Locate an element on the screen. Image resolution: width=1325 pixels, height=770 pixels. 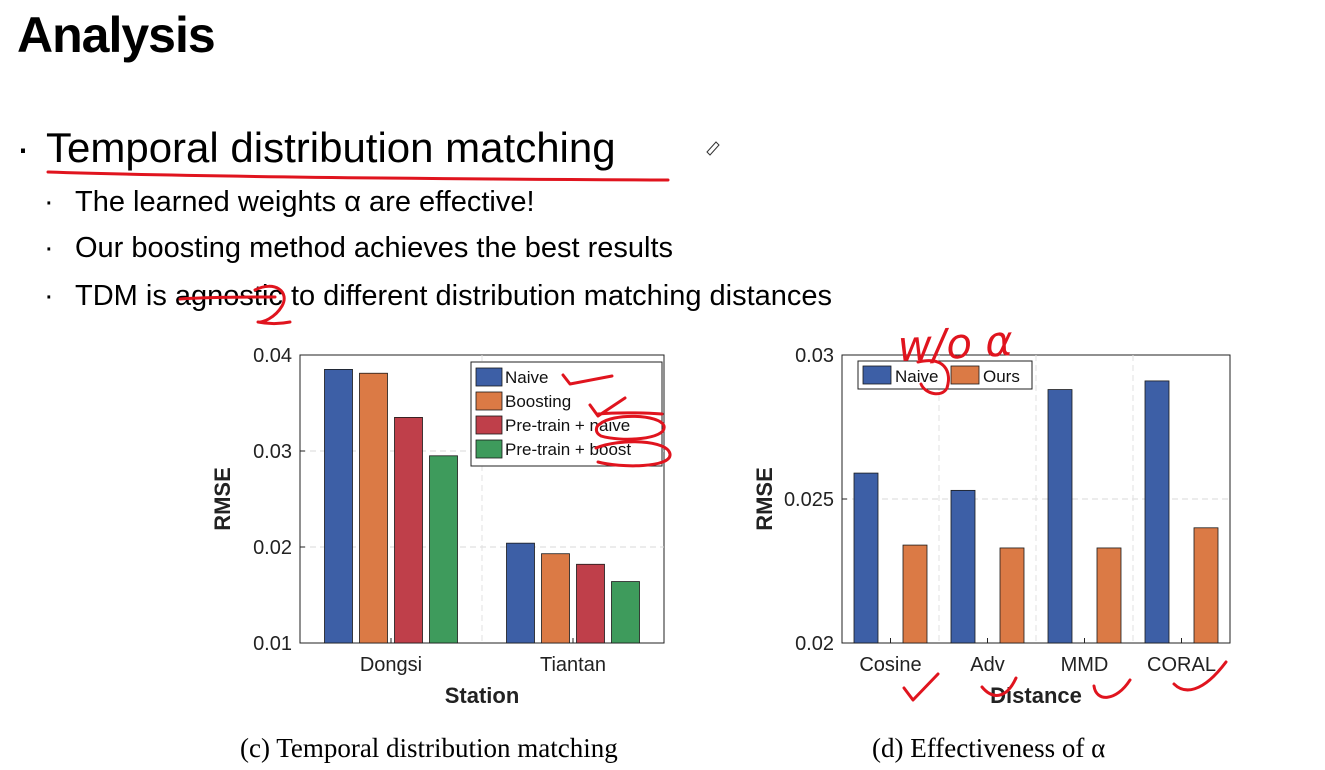
legend-label: Ours is located at coordinates (1001, 376).